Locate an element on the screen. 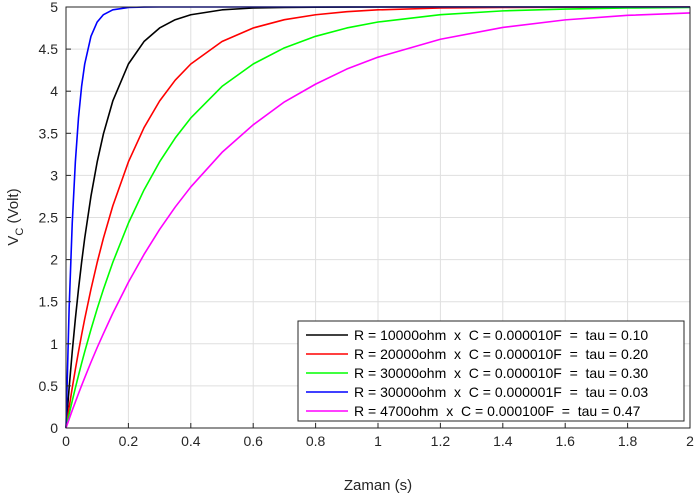 The width and height of the screenshot is (700, 499). y-axis-label-unit: (Volt) is located at coordinates (13, 207).